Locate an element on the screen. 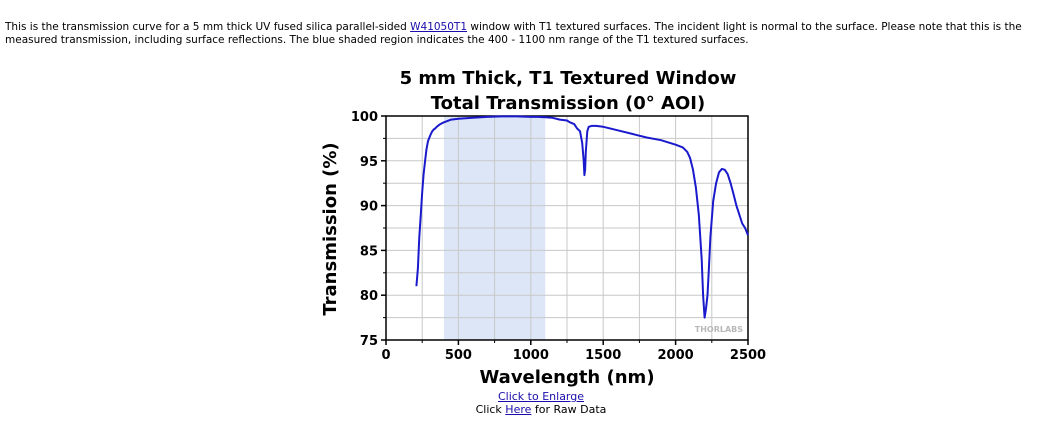  x-tick-label: 1000 is located at coordinates (531, 355).